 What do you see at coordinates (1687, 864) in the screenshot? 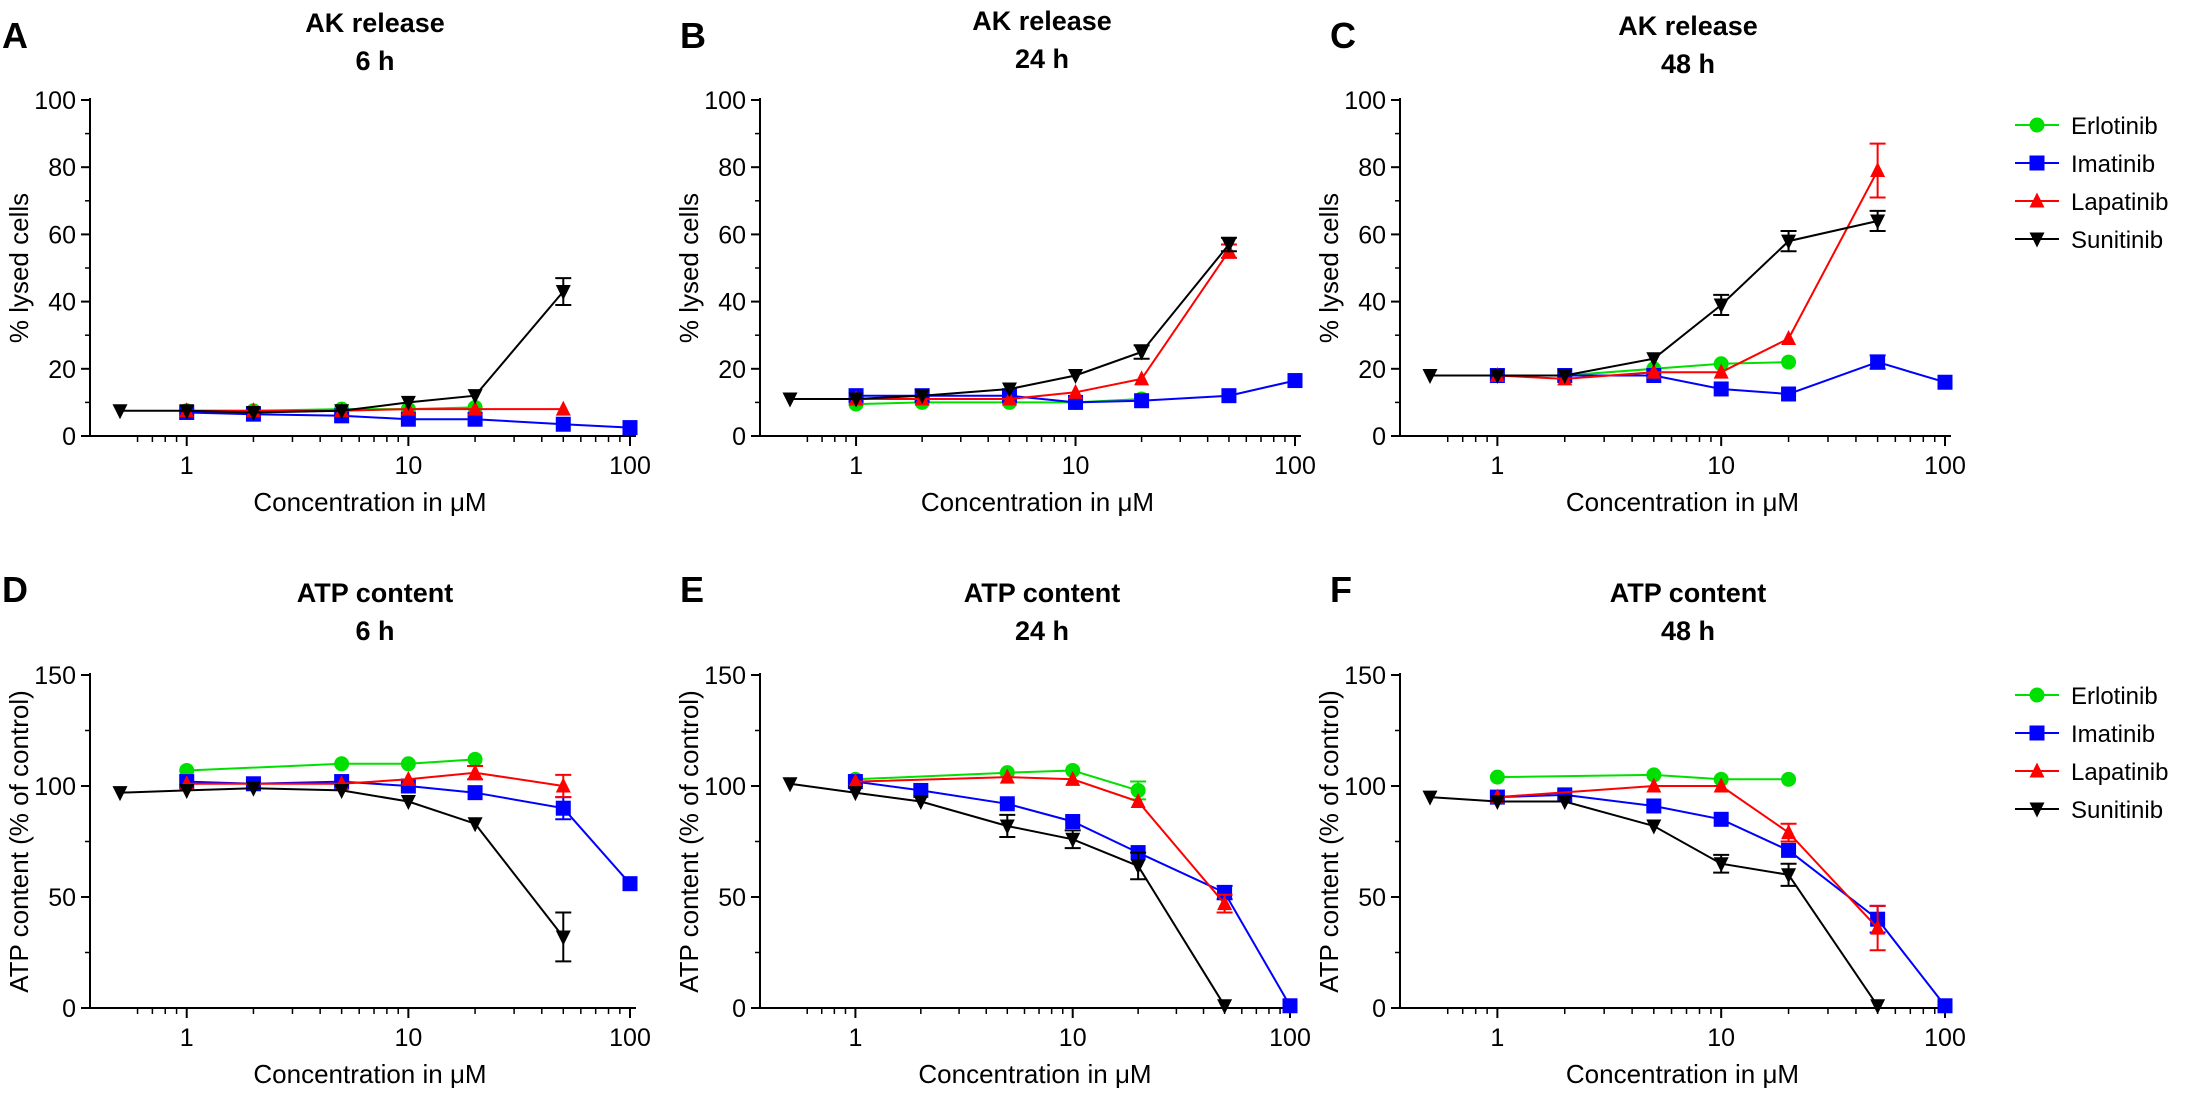
I see `series-lapatinib-f` at bounding box center [1687, 864].